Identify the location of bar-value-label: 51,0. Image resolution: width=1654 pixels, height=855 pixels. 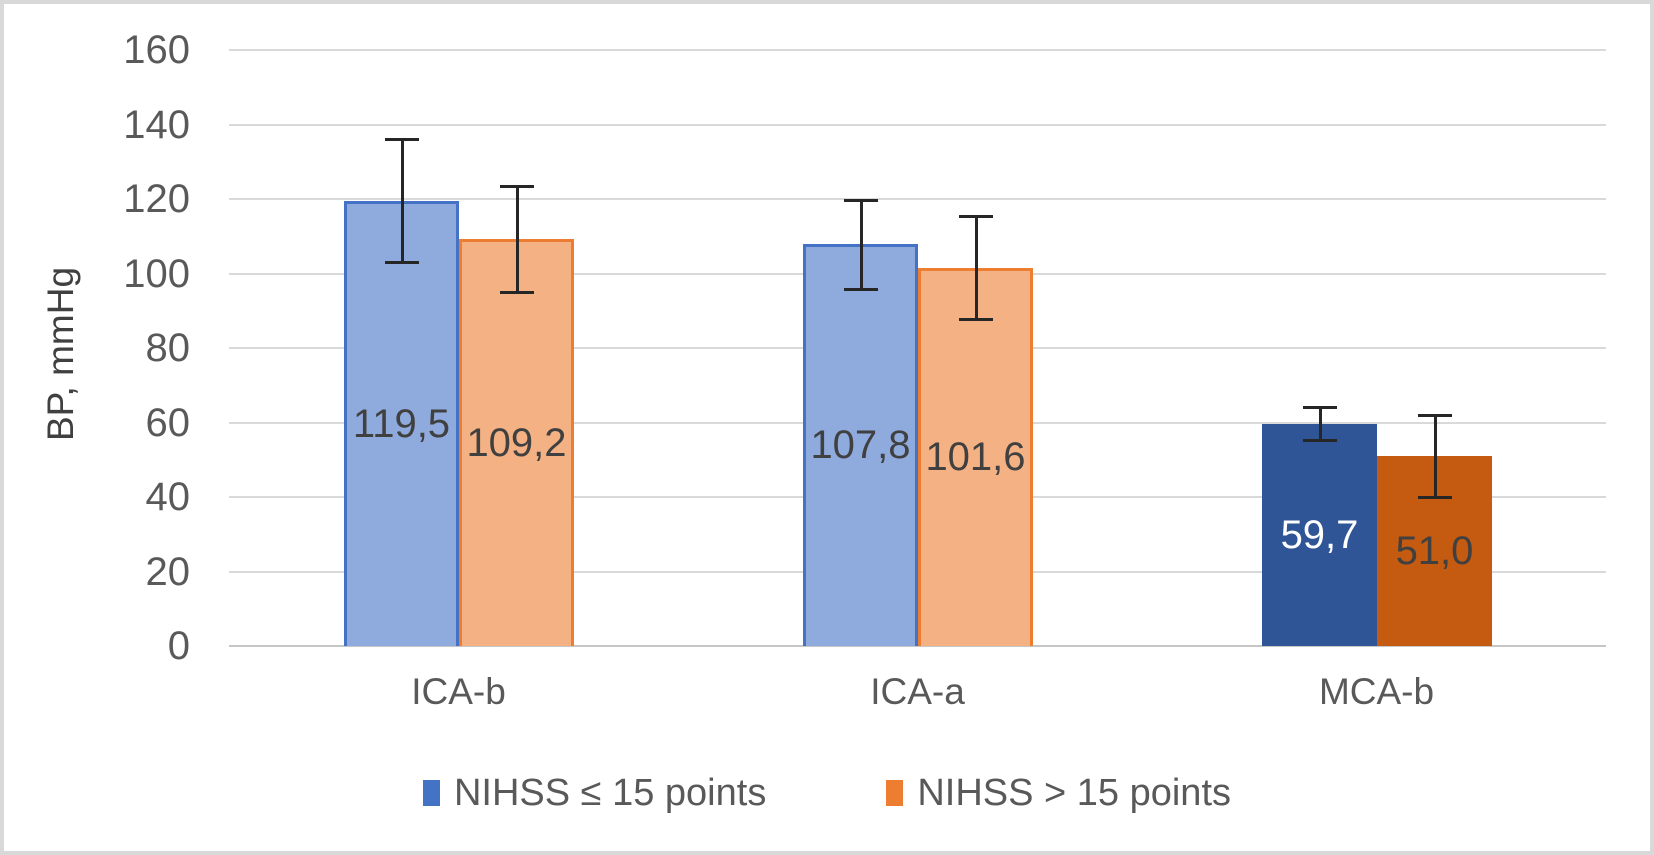
(1434, 551).